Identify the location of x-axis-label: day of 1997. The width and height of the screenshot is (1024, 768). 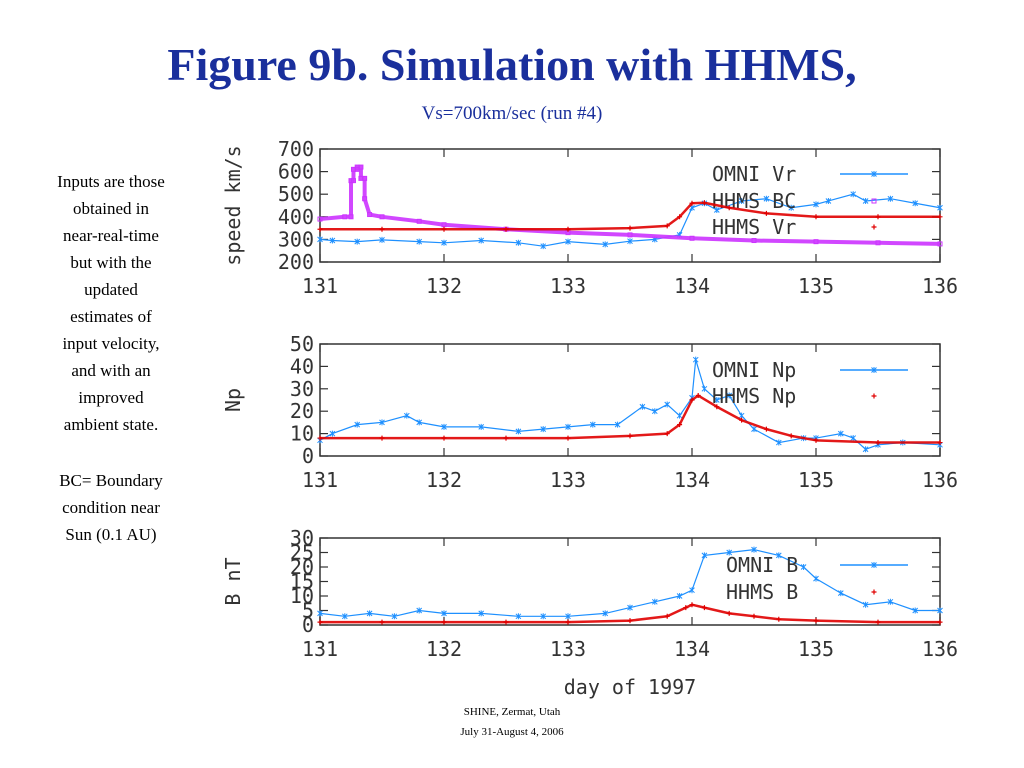
(630, 687).